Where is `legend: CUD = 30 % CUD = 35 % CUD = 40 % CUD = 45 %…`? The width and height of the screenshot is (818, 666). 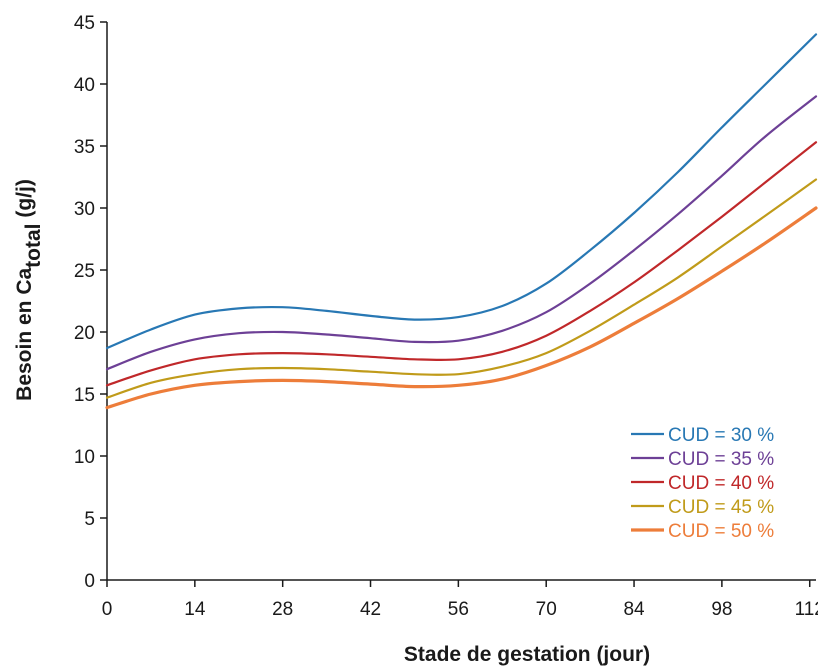 legend: CUD = 30 % CUD = 35 % CUD = 40 % CUD = 45 %… is located at coordinates (702, 483).